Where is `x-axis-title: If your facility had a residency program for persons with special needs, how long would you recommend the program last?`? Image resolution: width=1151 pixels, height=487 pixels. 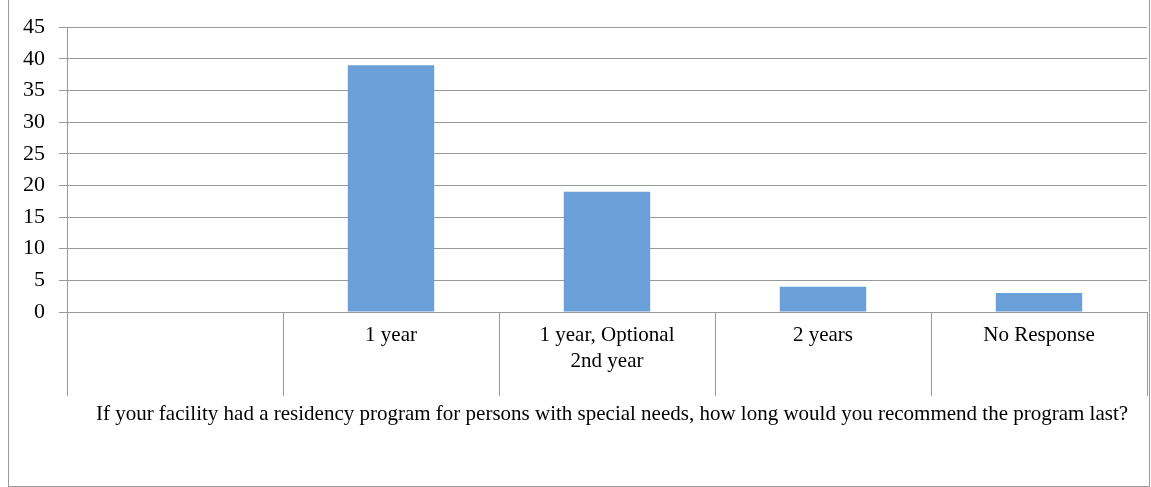
x-axis-title: If your facility had a residency program for persons with special needs, how long would you recommend the program last? is located at coordinates (612, 413).